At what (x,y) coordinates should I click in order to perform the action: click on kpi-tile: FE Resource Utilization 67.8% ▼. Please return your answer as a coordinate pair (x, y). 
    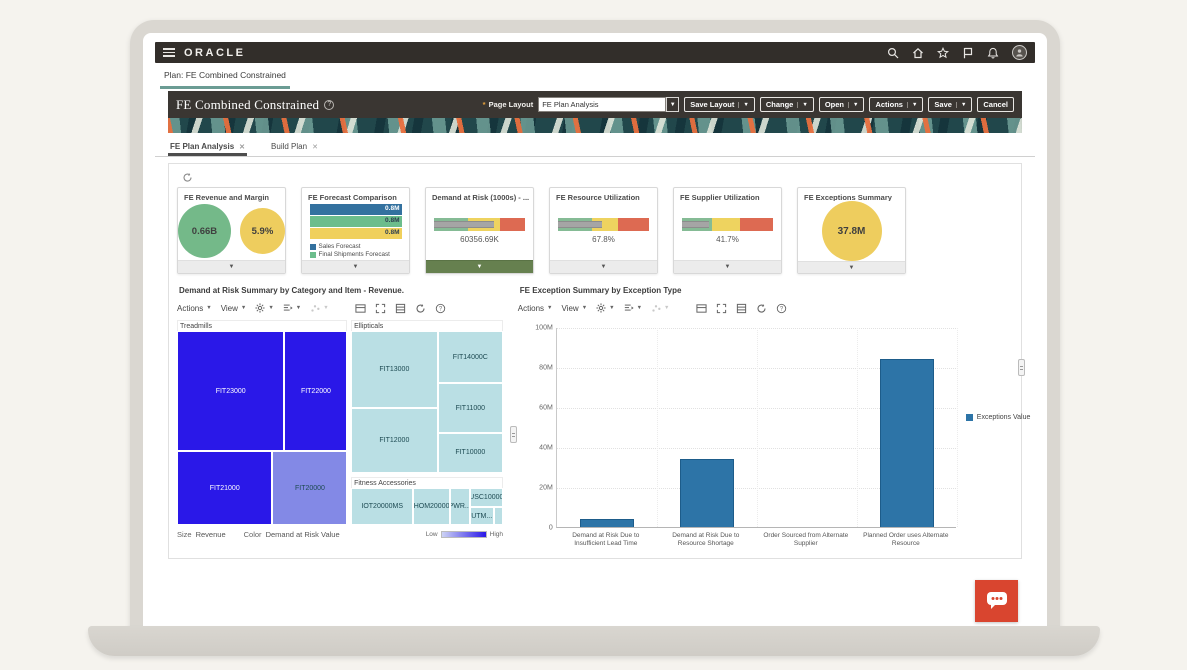
    Looking at the image, I should click on (603, 230).